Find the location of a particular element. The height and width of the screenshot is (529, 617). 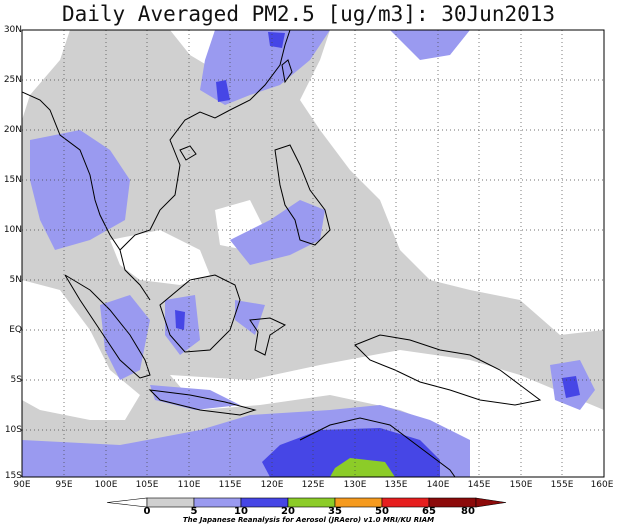

lon-label: 105E is located at coordinates (147, 485).